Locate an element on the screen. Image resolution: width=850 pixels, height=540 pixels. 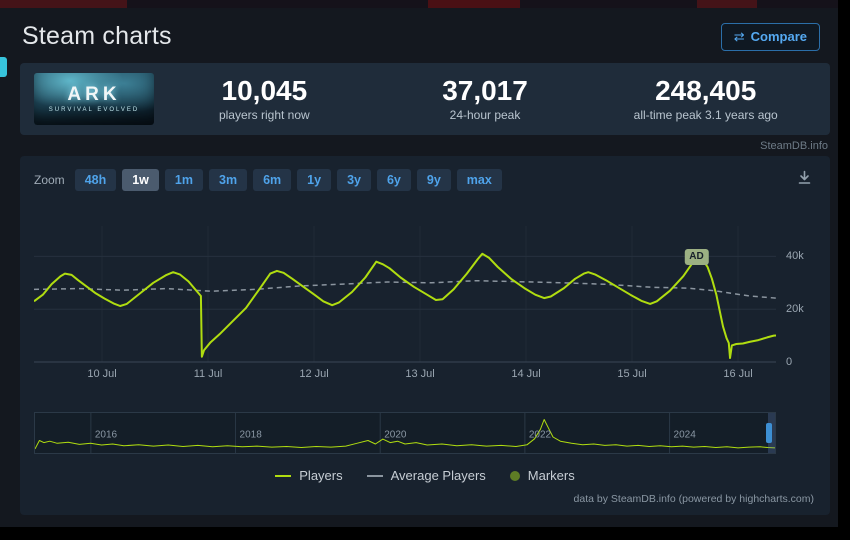
zoom-button-3m: 3m is located at coordinates (228, 180).